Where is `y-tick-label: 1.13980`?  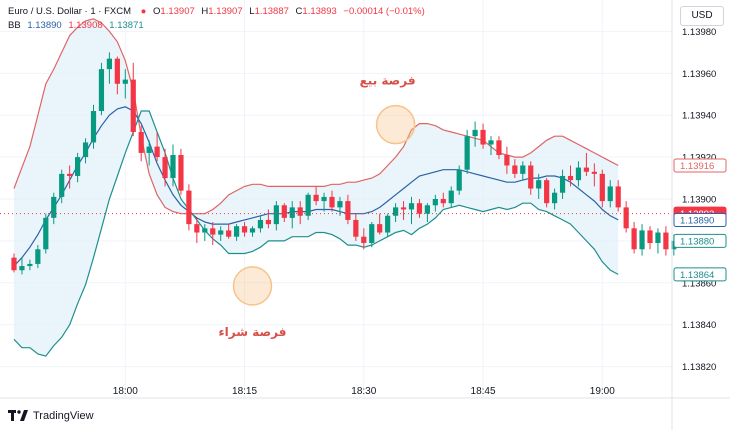
y-tick-label: 1.13980 is located at coordinates (699, 32).